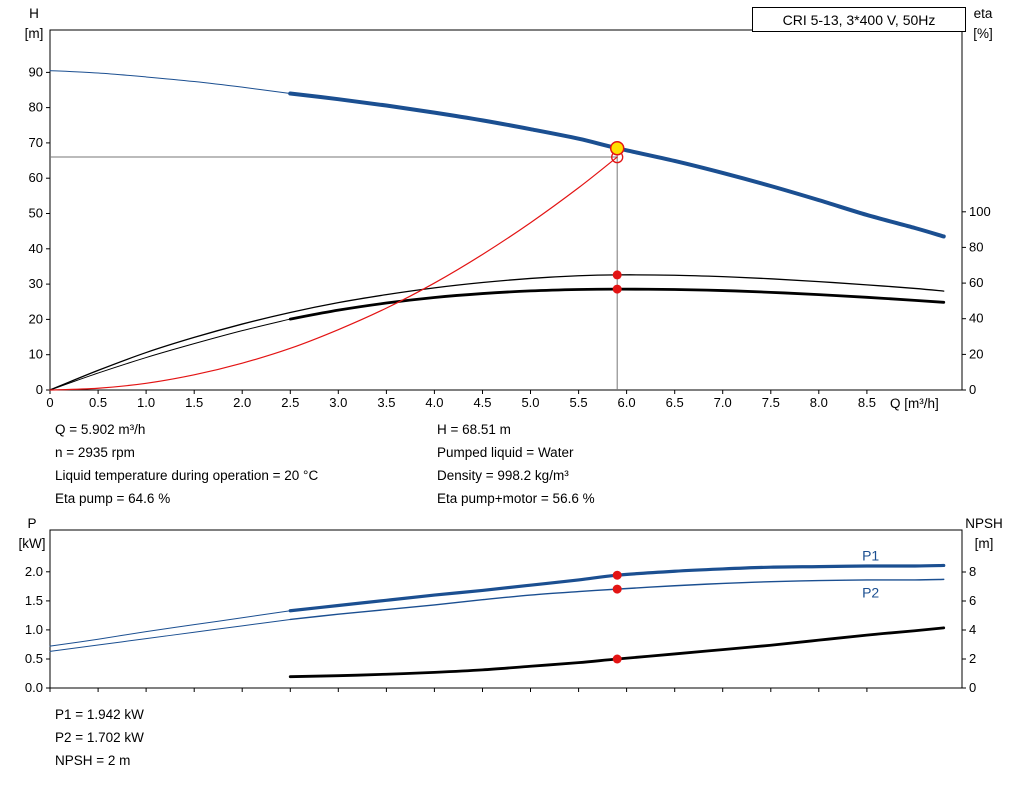 This screenshot has width=1024, height=786. Describe the element at coordinates (242, 402) in the screenshot. I see `x-tick-label: 2.0` at that location.